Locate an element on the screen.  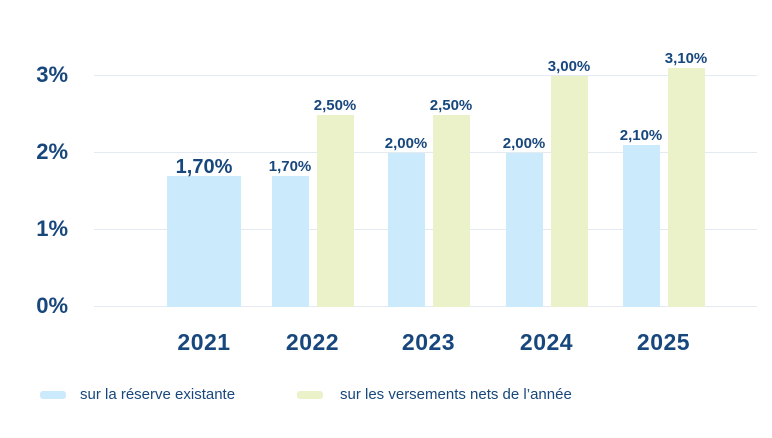
bar-reserve-existante-2023 is located at coordinates (406, 230).